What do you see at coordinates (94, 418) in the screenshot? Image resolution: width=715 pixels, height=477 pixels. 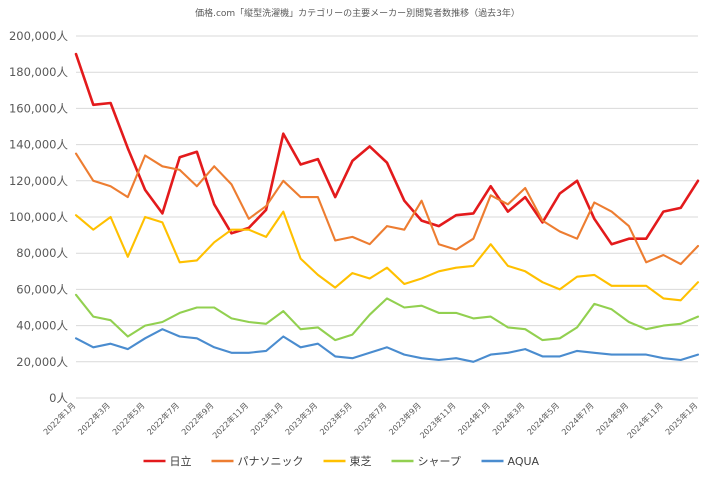 I see `x-tick-label: 2022年3月` at bounding box center [94, 418].